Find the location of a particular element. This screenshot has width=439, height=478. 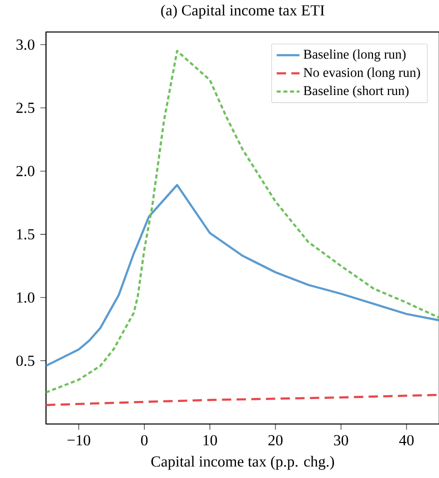

line-series is located at coordinates (242, 400).